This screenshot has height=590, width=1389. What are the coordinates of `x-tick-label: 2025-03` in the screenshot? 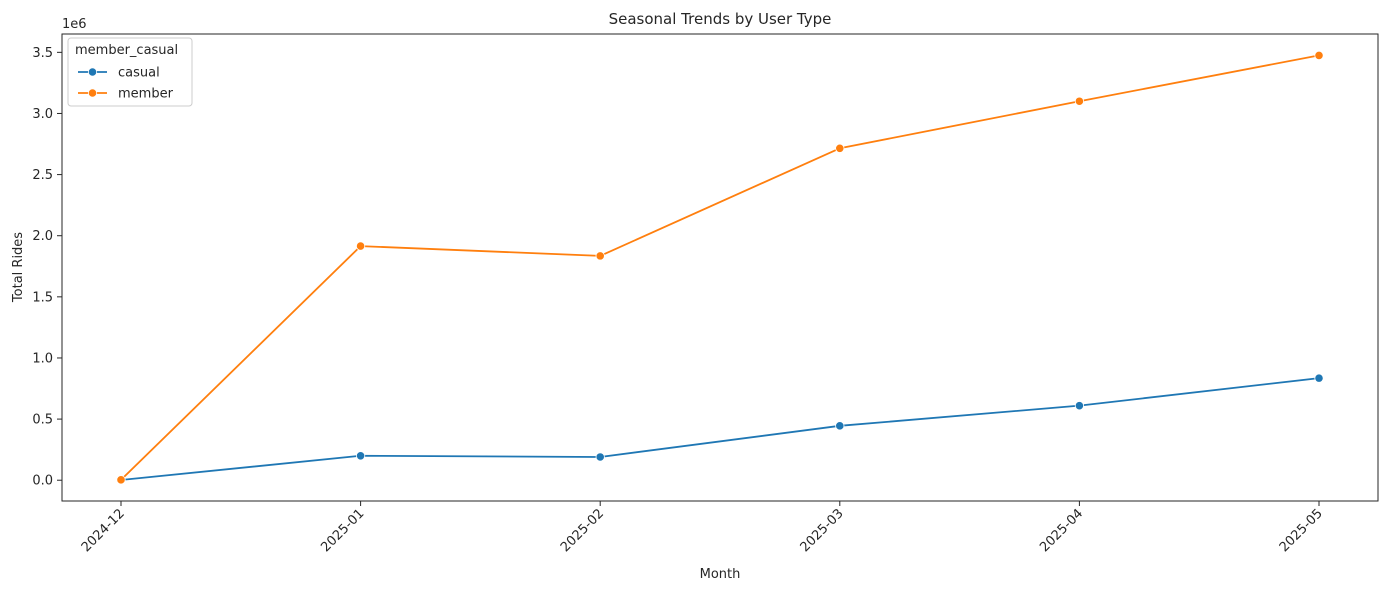 It's located at (822, 530).